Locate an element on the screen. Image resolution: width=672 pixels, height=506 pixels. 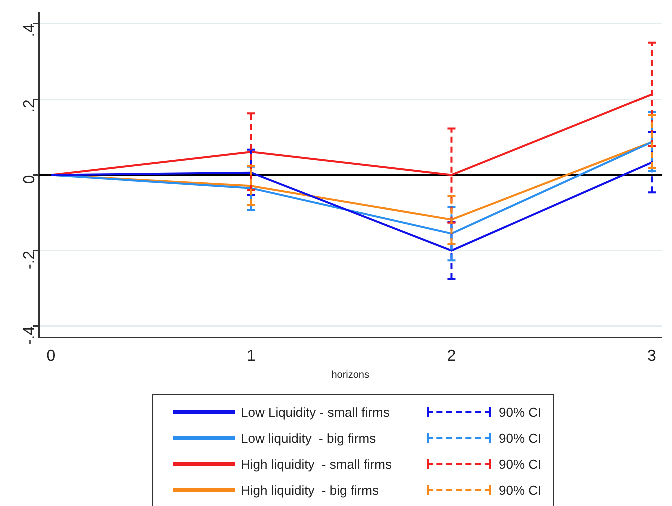
x-tick-label: 1 is located at coordinates (251, 356).